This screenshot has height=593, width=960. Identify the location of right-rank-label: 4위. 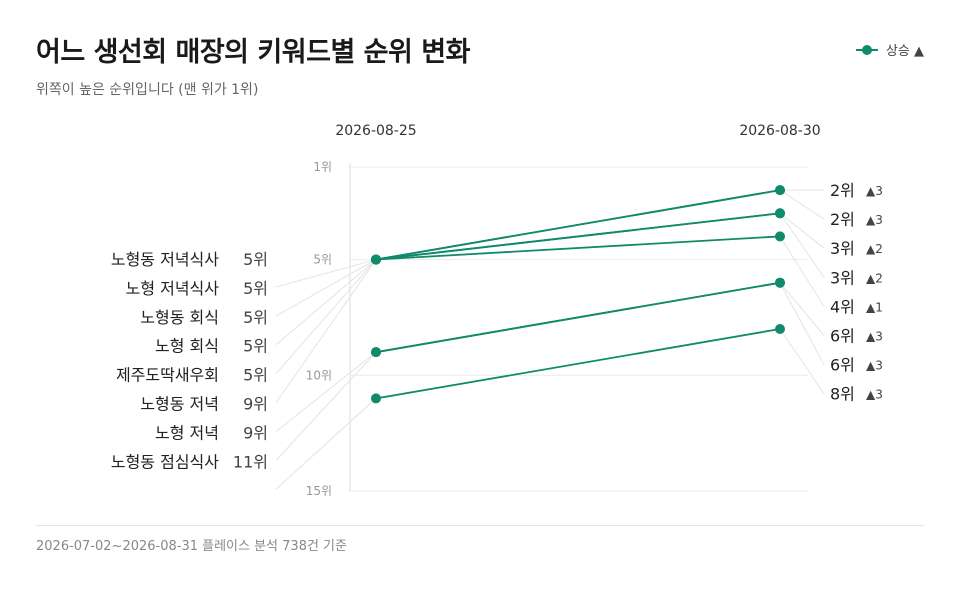
(842, 306).